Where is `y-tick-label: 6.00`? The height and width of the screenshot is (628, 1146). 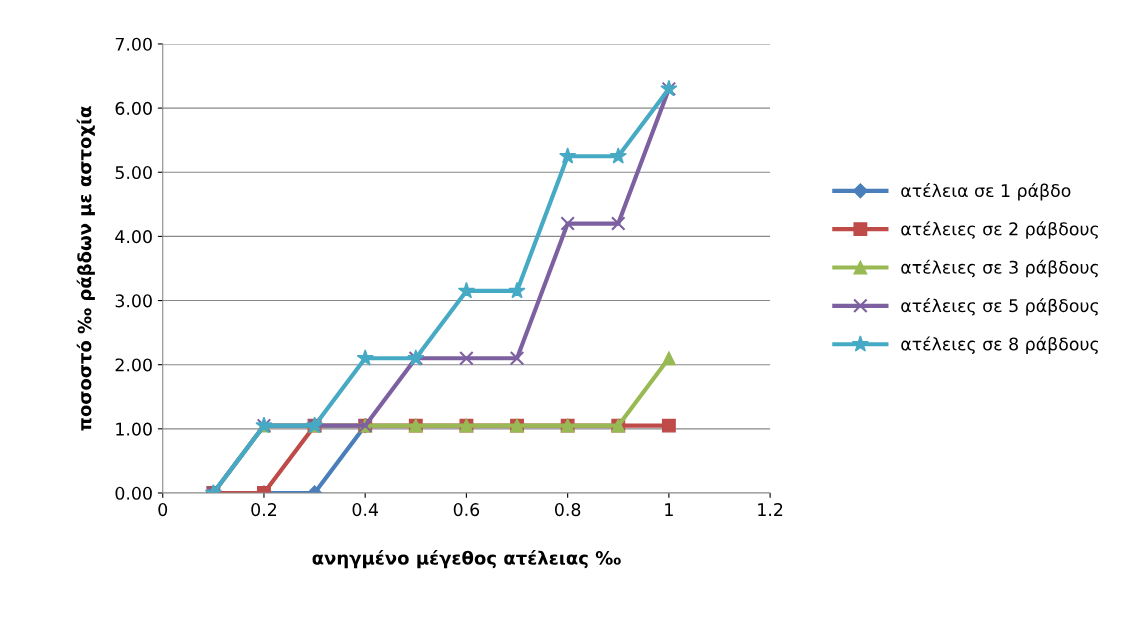 y-tick-label: 6.00 is located at coordinates (133, 108).